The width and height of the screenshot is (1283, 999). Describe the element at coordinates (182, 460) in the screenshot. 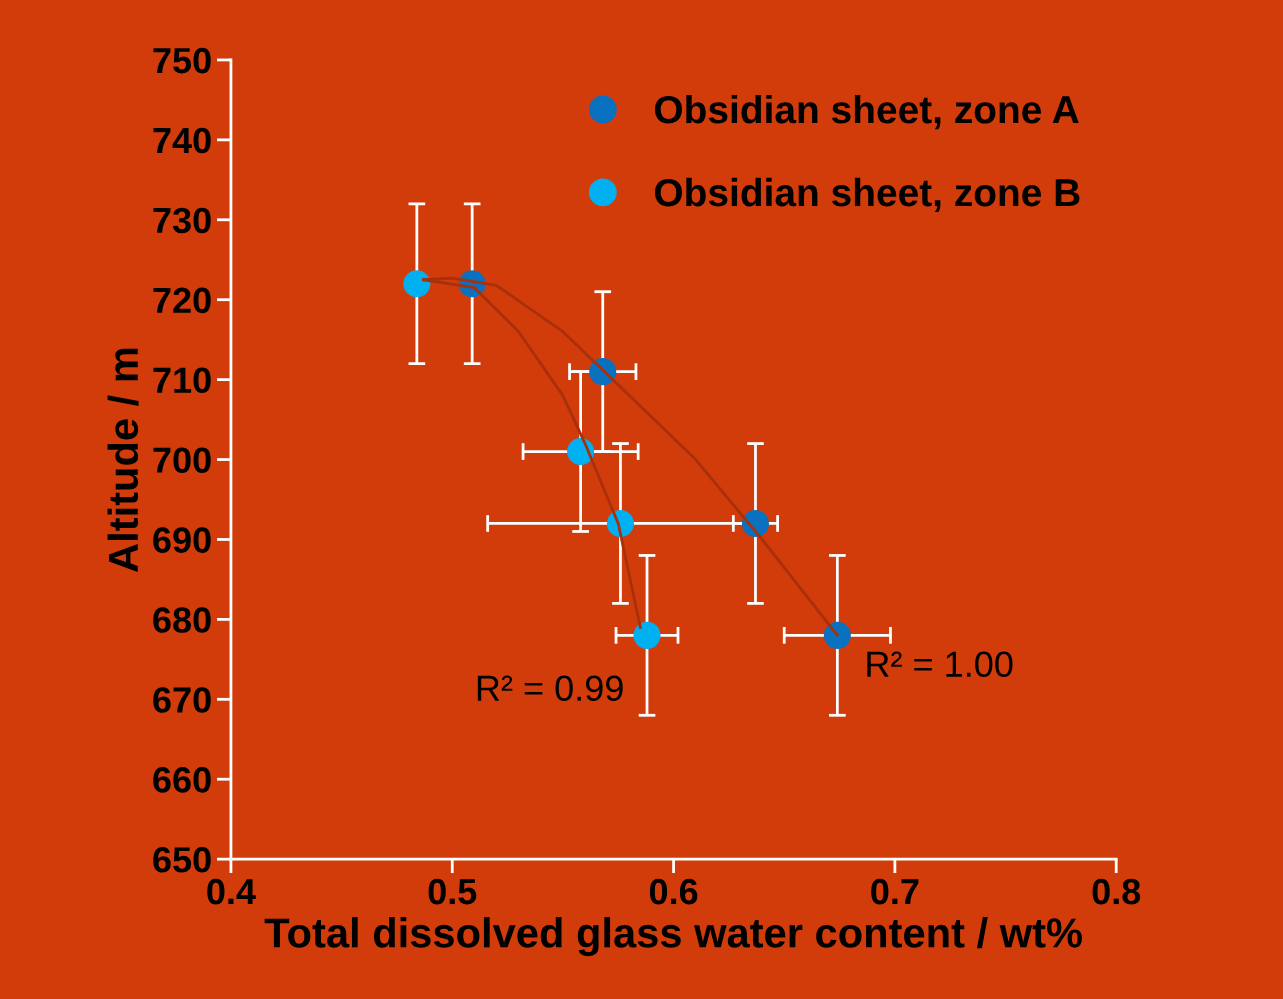

I see `y-tick-label: 700` at that location.